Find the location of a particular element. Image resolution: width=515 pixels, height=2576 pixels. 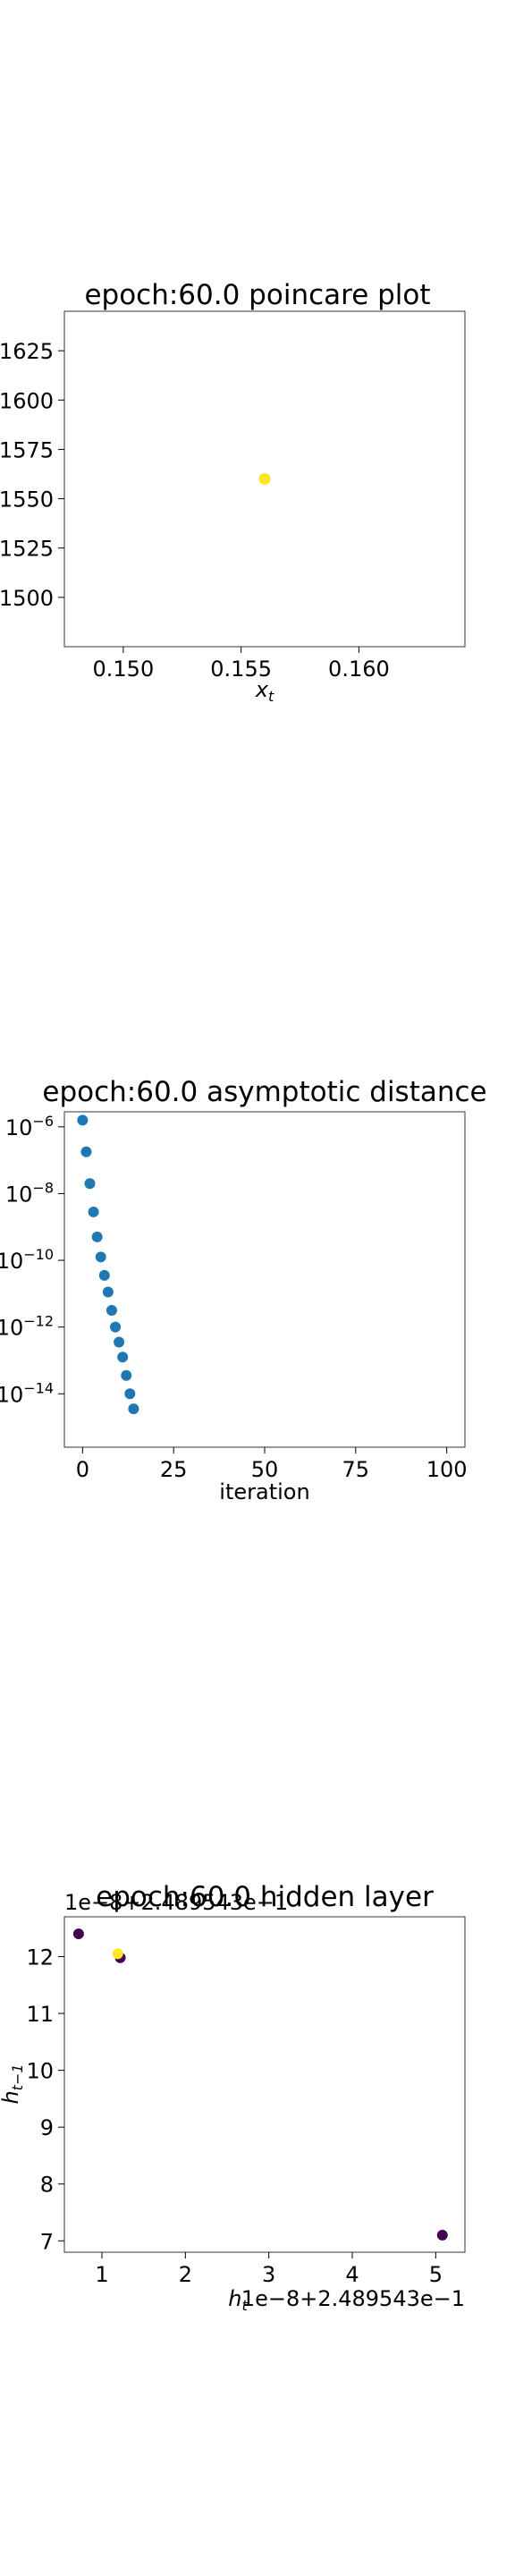

y-tick-label: 1550 is located at coordinates (27, 500).